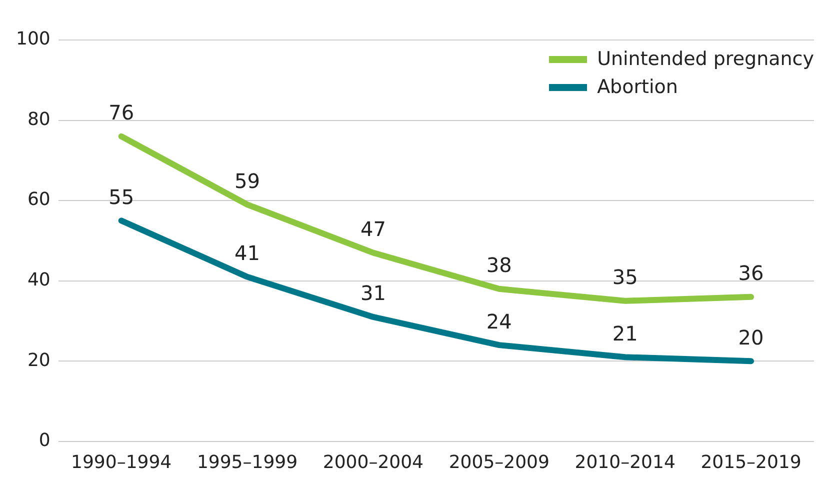 This screenshot has height=481, width=822. I want to click on x-tick-label: 1995–1999, so click(247, 462).